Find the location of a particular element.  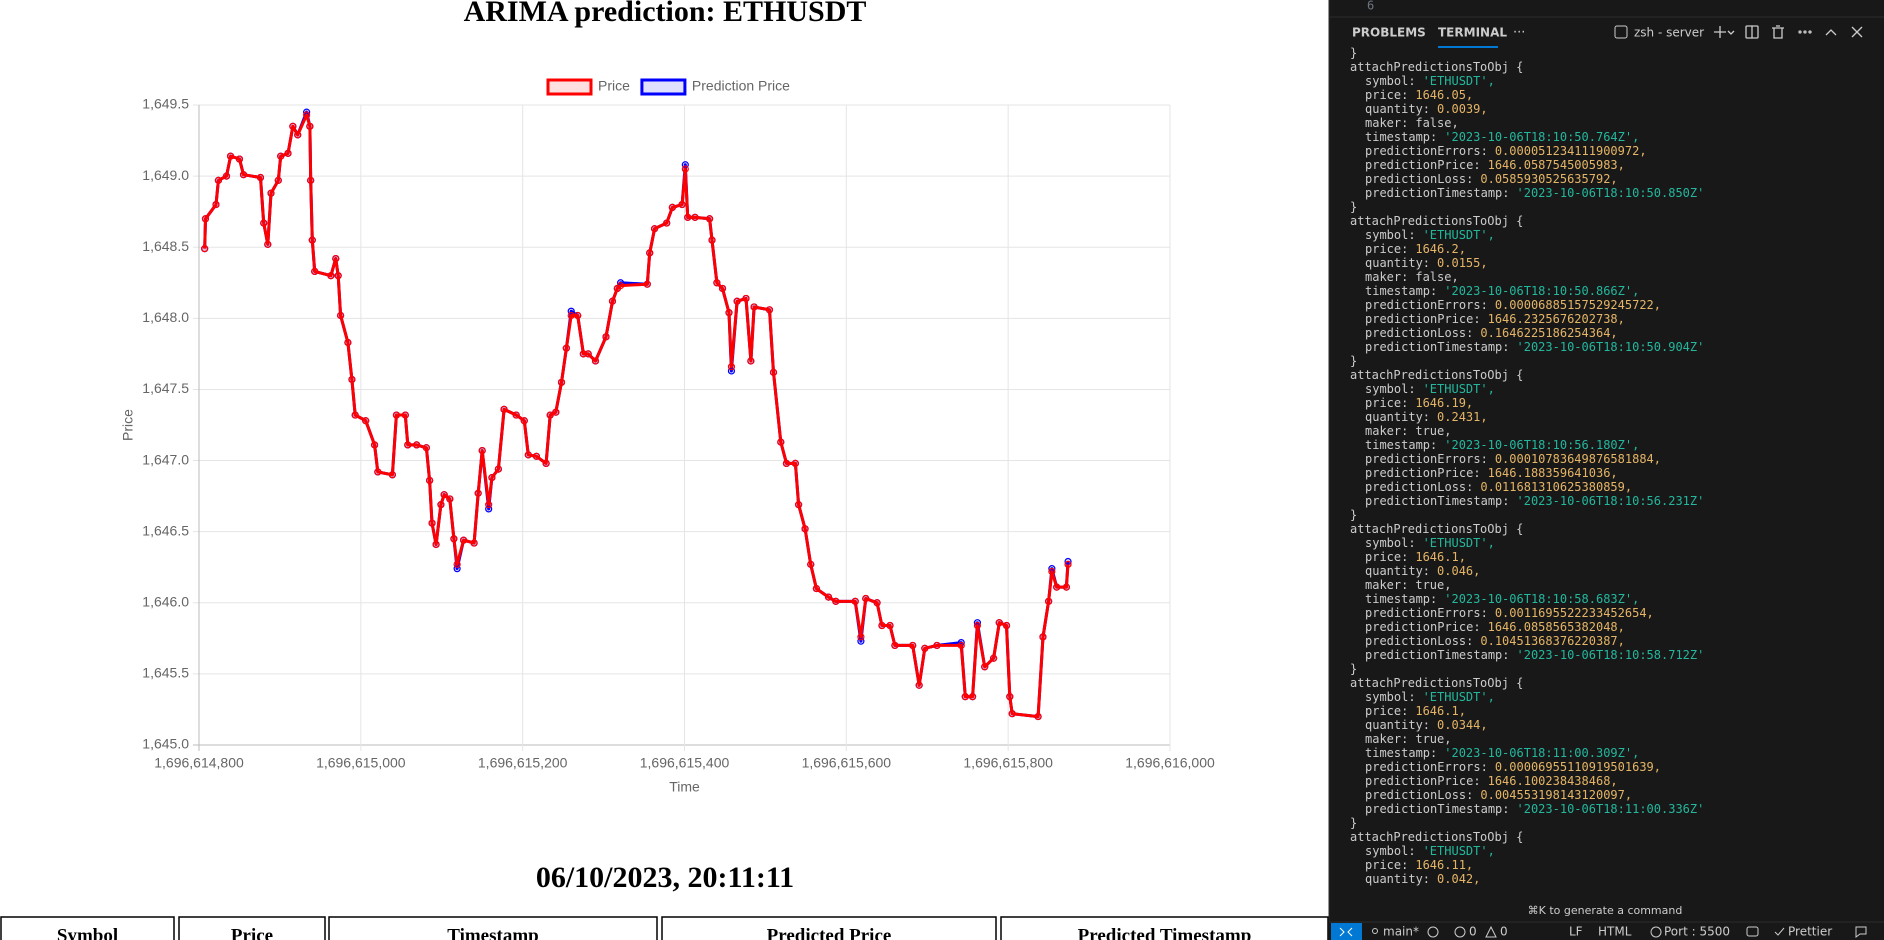

terminal-line: timestamp: '2023-10-06T18:10:56.180Z', is located at coordinates (1502, 445).